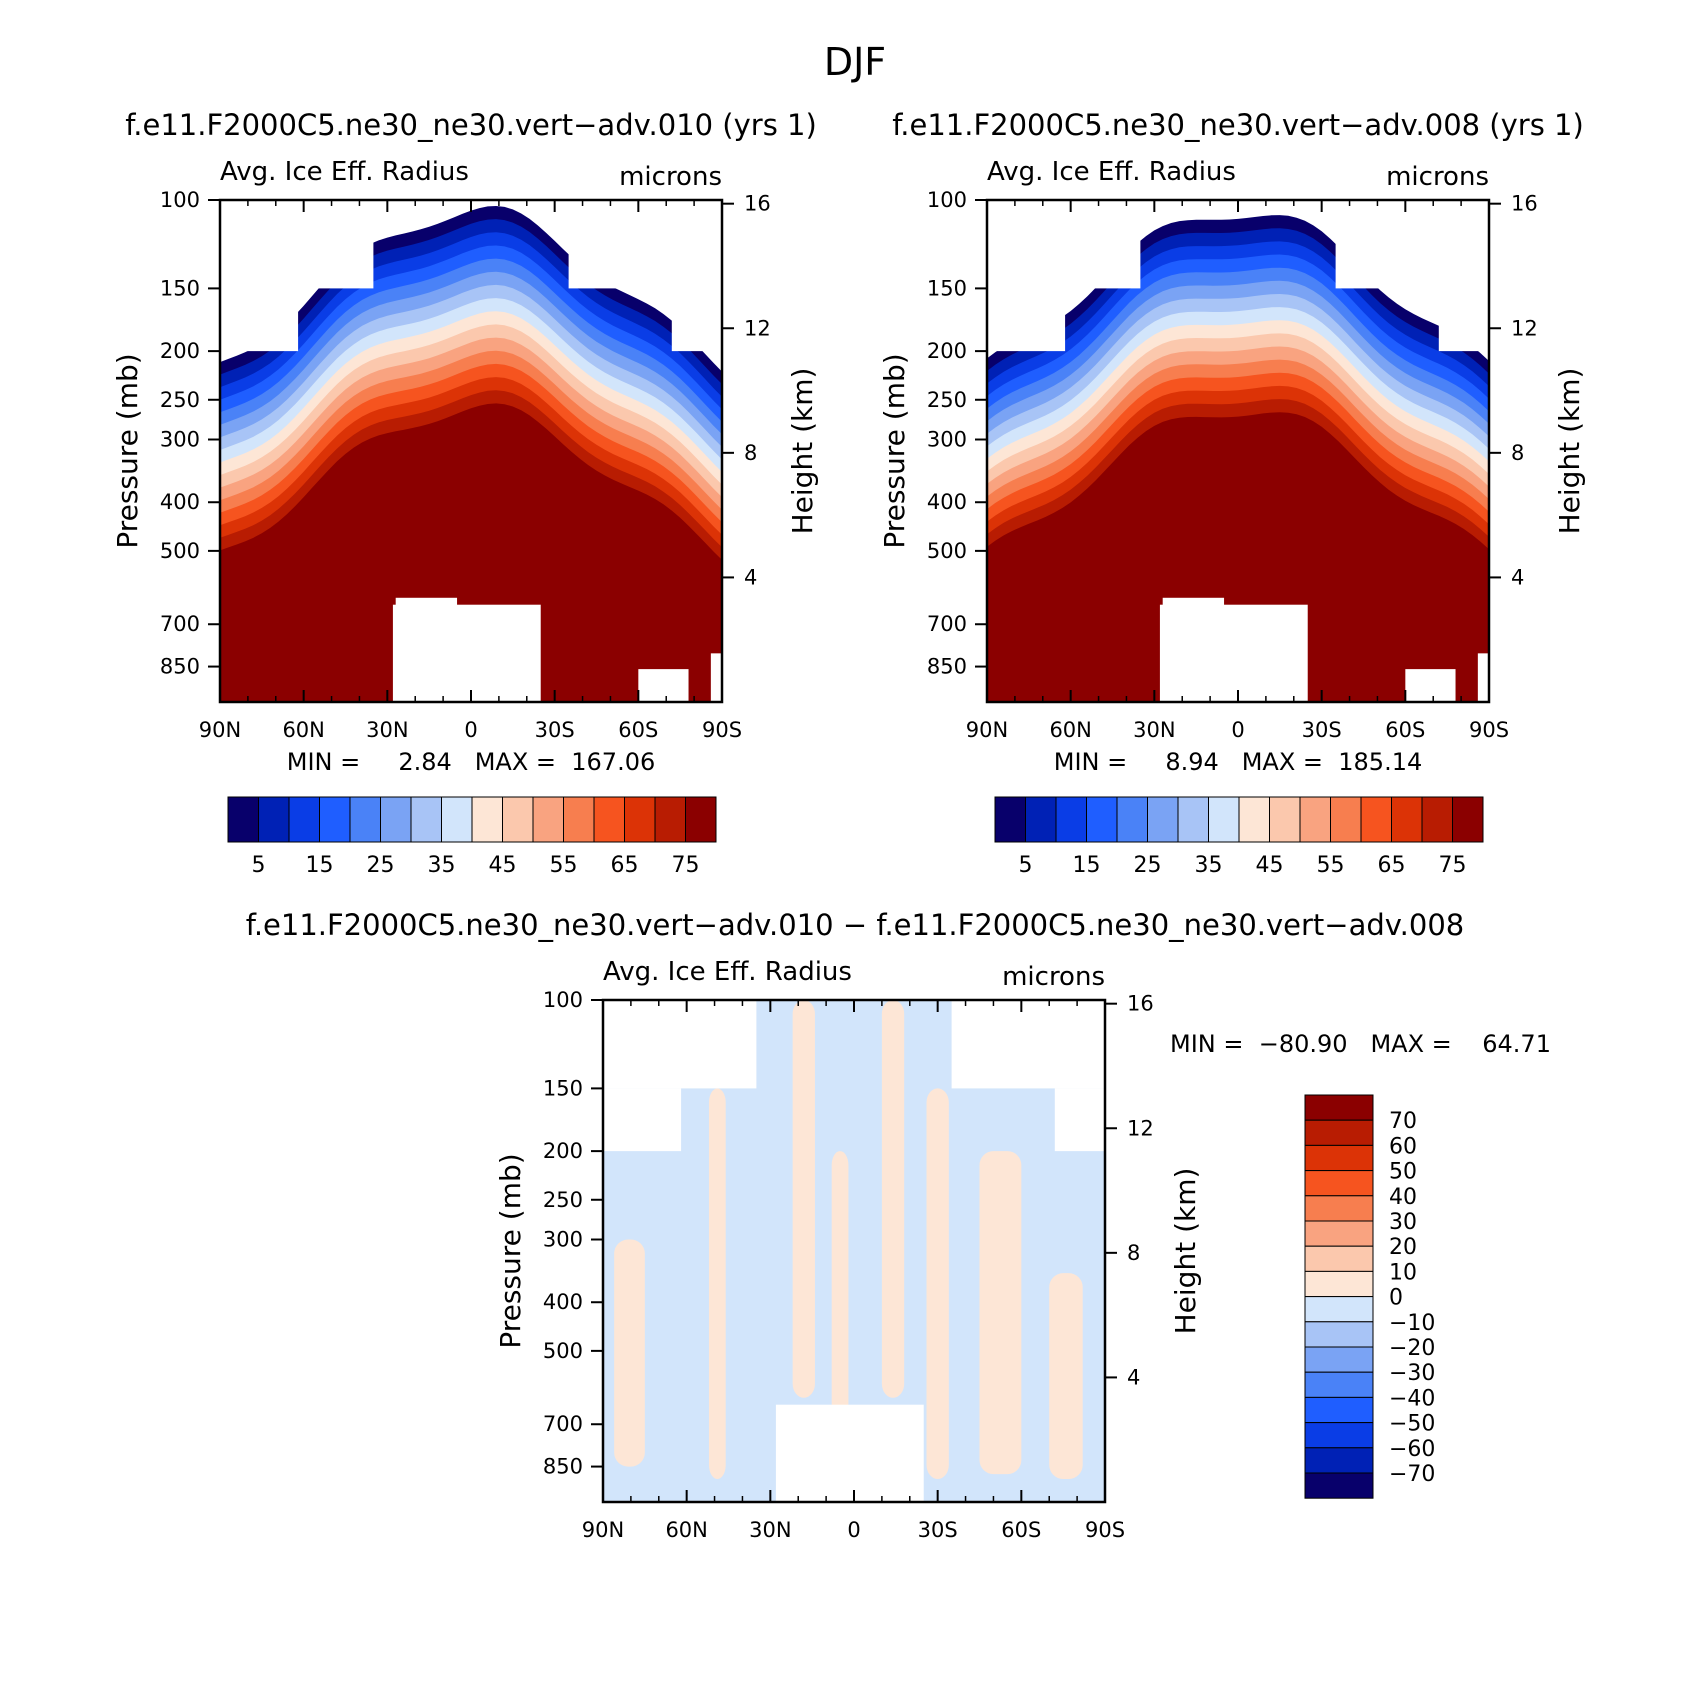  Describe the element at coordinates (722, 730) in the screenshot. I see `x-tick-label: 90S` at that location.